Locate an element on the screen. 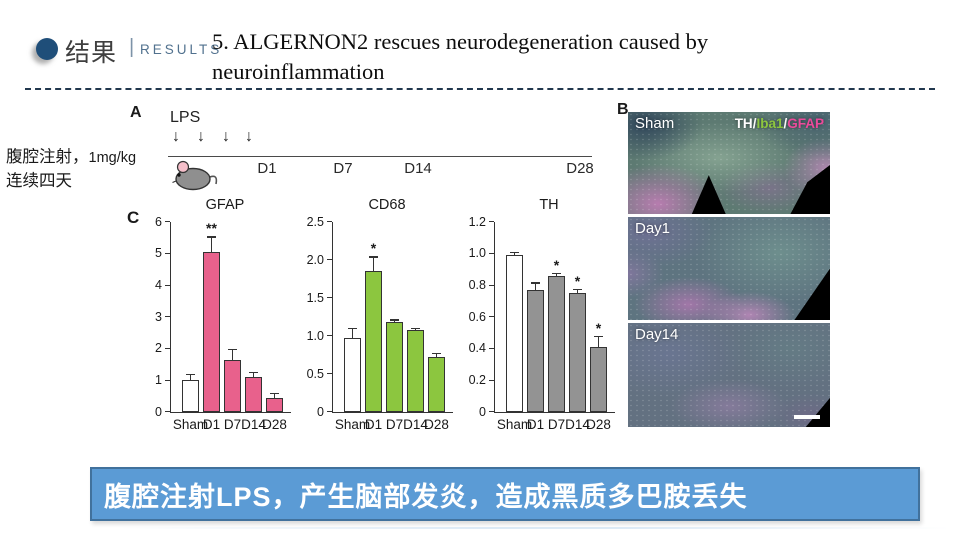 Image resolution: width=960 pixels, height=540 pixels. chart-title: TH is located at coordinates (549, 205).